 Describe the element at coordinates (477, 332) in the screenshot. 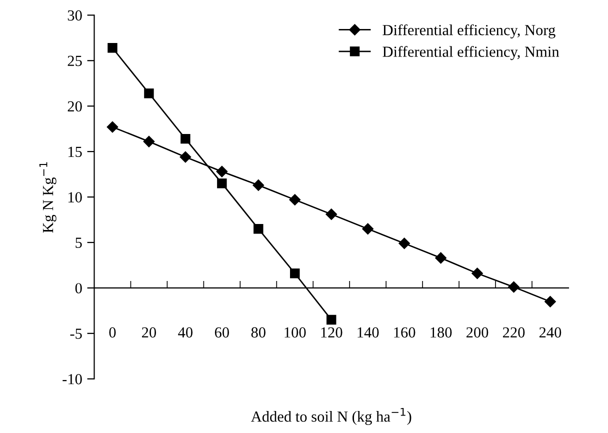

I see `x-tick-label: 200` at that location.